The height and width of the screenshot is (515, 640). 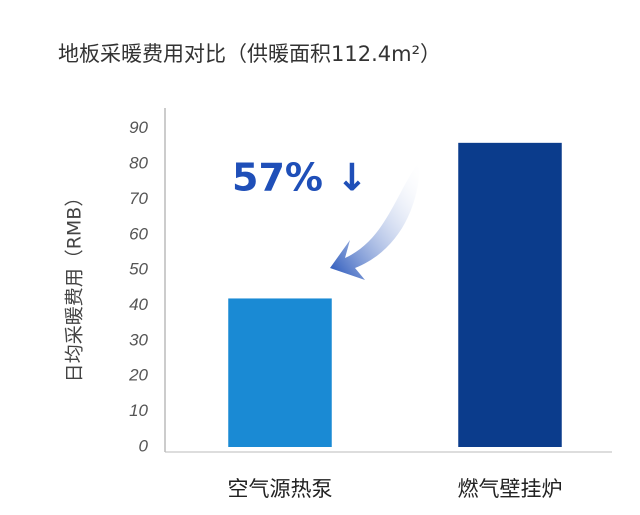 I want to click on y-tick-label: 30, so click(x=138, y=339).